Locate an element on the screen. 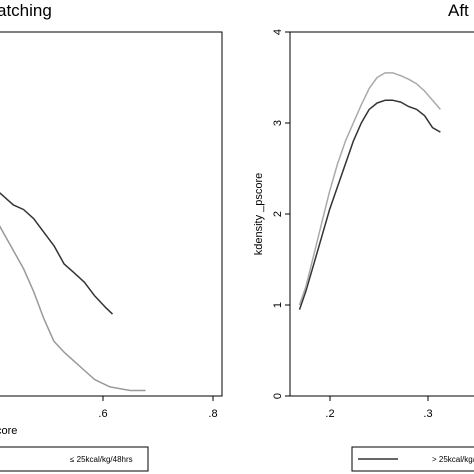 This screenshot has height=474, width=474. right-y-tick-label: 1 is located at coordinates (278, 305).